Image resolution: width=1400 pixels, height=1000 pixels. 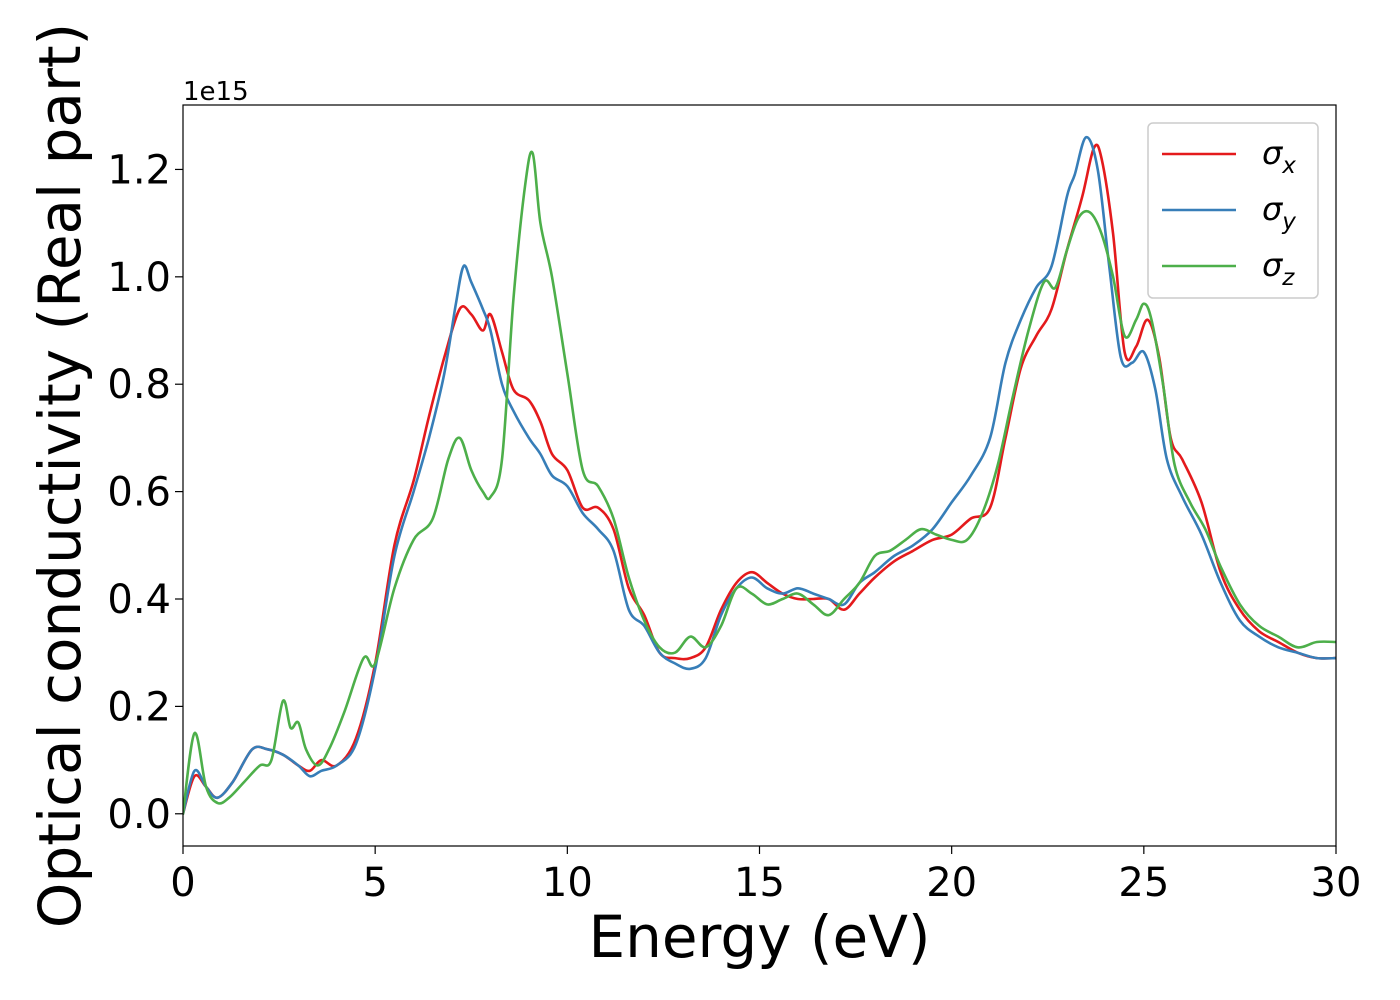 I want to click on x-tick-label: 30, so click(x=1336, y=883).